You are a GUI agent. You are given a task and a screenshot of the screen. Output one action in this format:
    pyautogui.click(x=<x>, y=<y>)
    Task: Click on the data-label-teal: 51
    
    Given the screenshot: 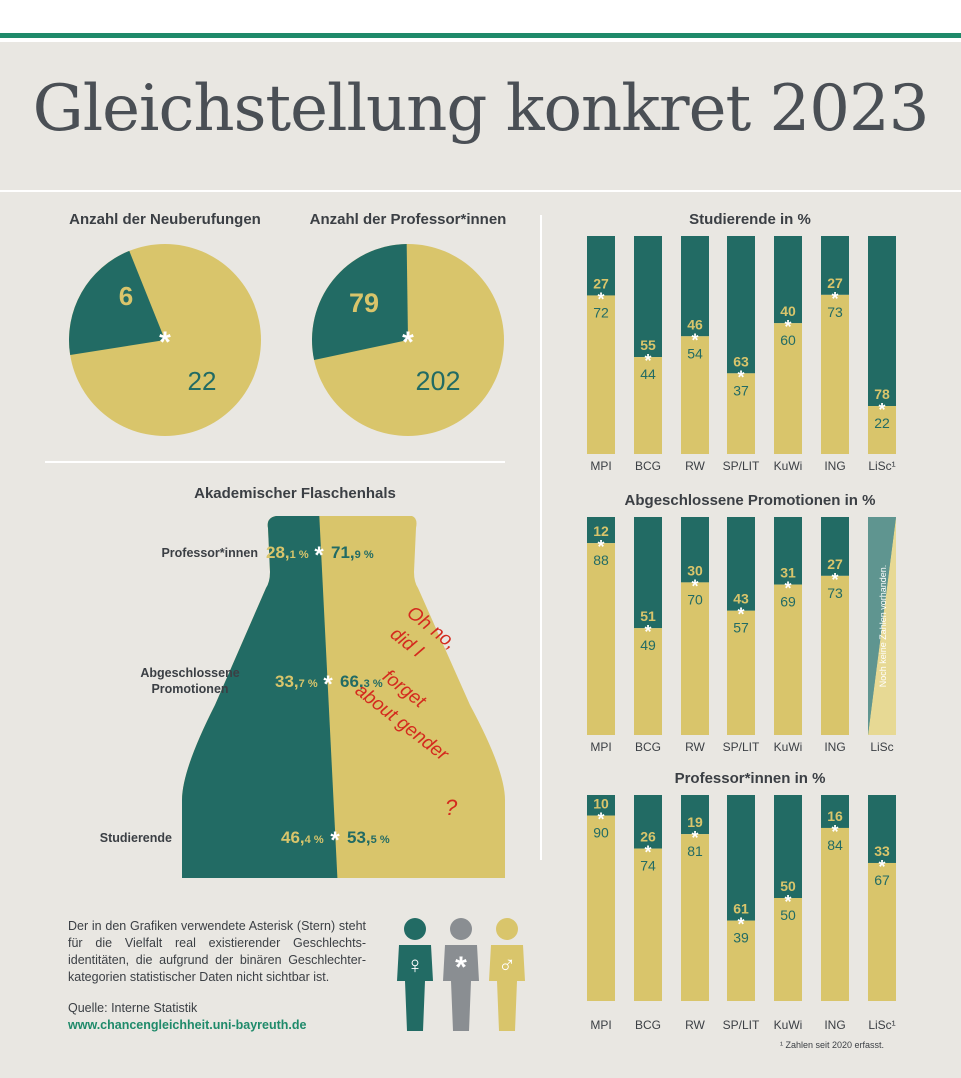 What is the action you would take?
    pyautogui.click(x=648, y=616)
    